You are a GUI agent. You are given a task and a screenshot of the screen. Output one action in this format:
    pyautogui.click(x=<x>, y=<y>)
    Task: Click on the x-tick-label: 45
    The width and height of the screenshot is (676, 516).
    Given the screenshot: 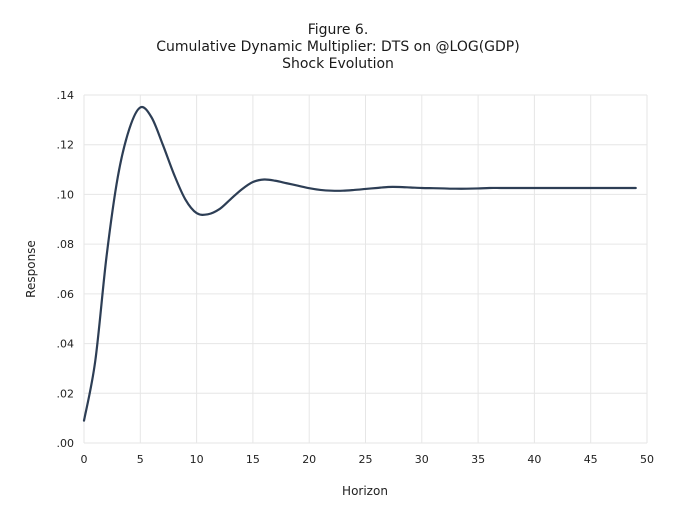 What is the action you would take?
    pyautogui.click(x=591, y=459)
    